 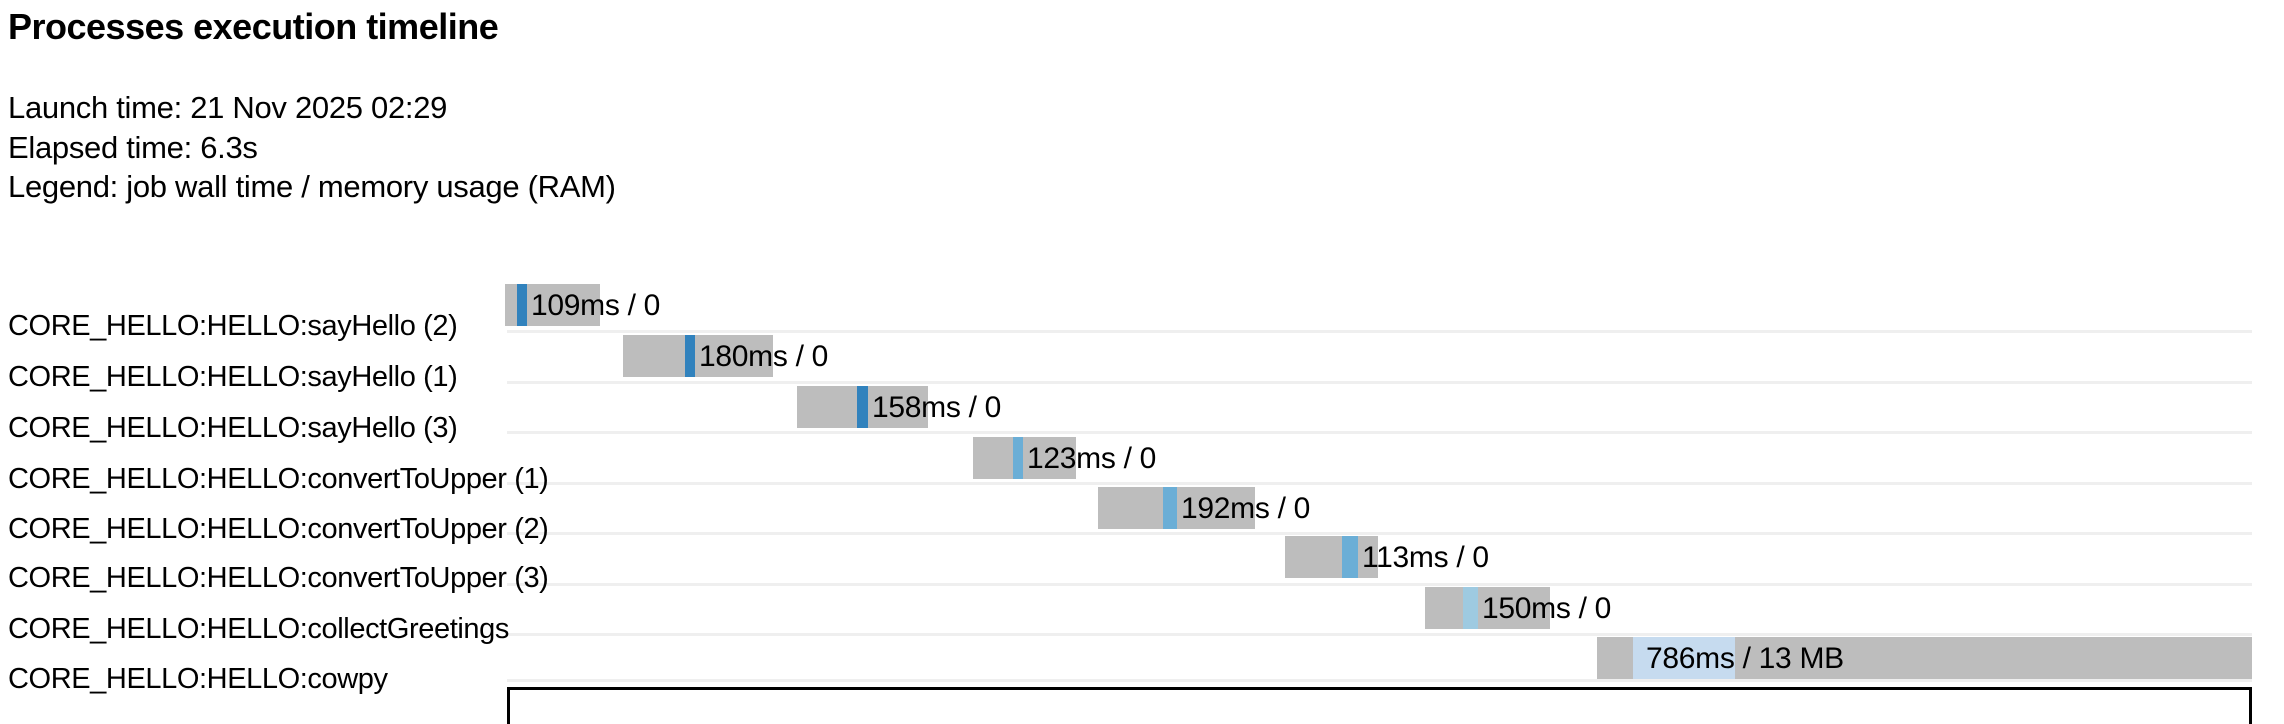 I want to click on launch-time-line: Launch time: 21 Nov 2025 02:29, so click(x=228, y=107).